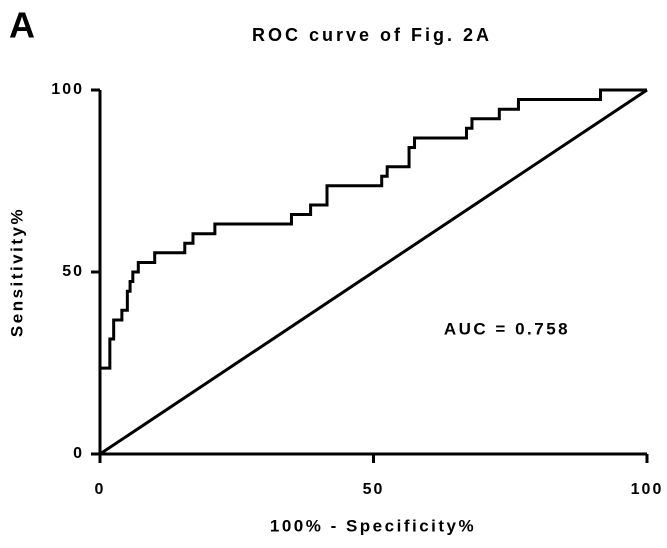 The image size is (667, 548). Describe the element at coordinates (373, 525) in the screenshot. I see `x-axis-label: 100% - Specificity%` at that location.